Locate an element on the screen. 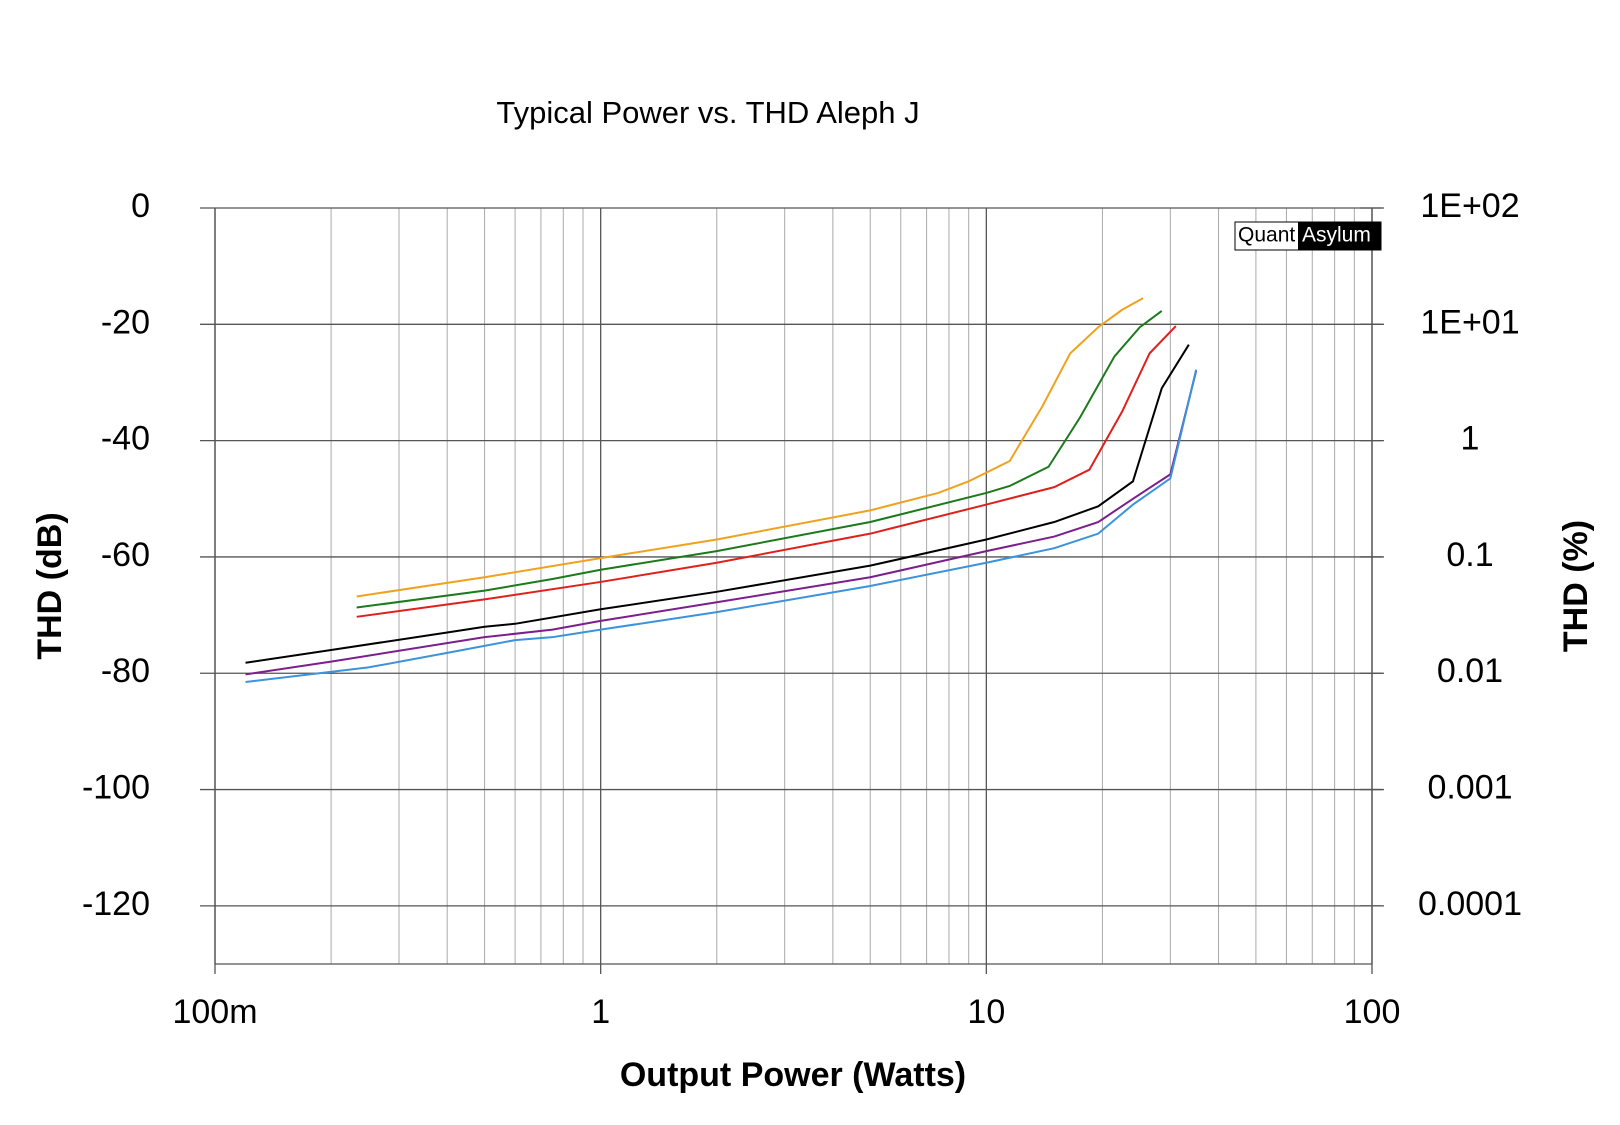 This screenshot has width=1620, height=1125. x-tick-label: 100m is located at coordinates (214, 1012).